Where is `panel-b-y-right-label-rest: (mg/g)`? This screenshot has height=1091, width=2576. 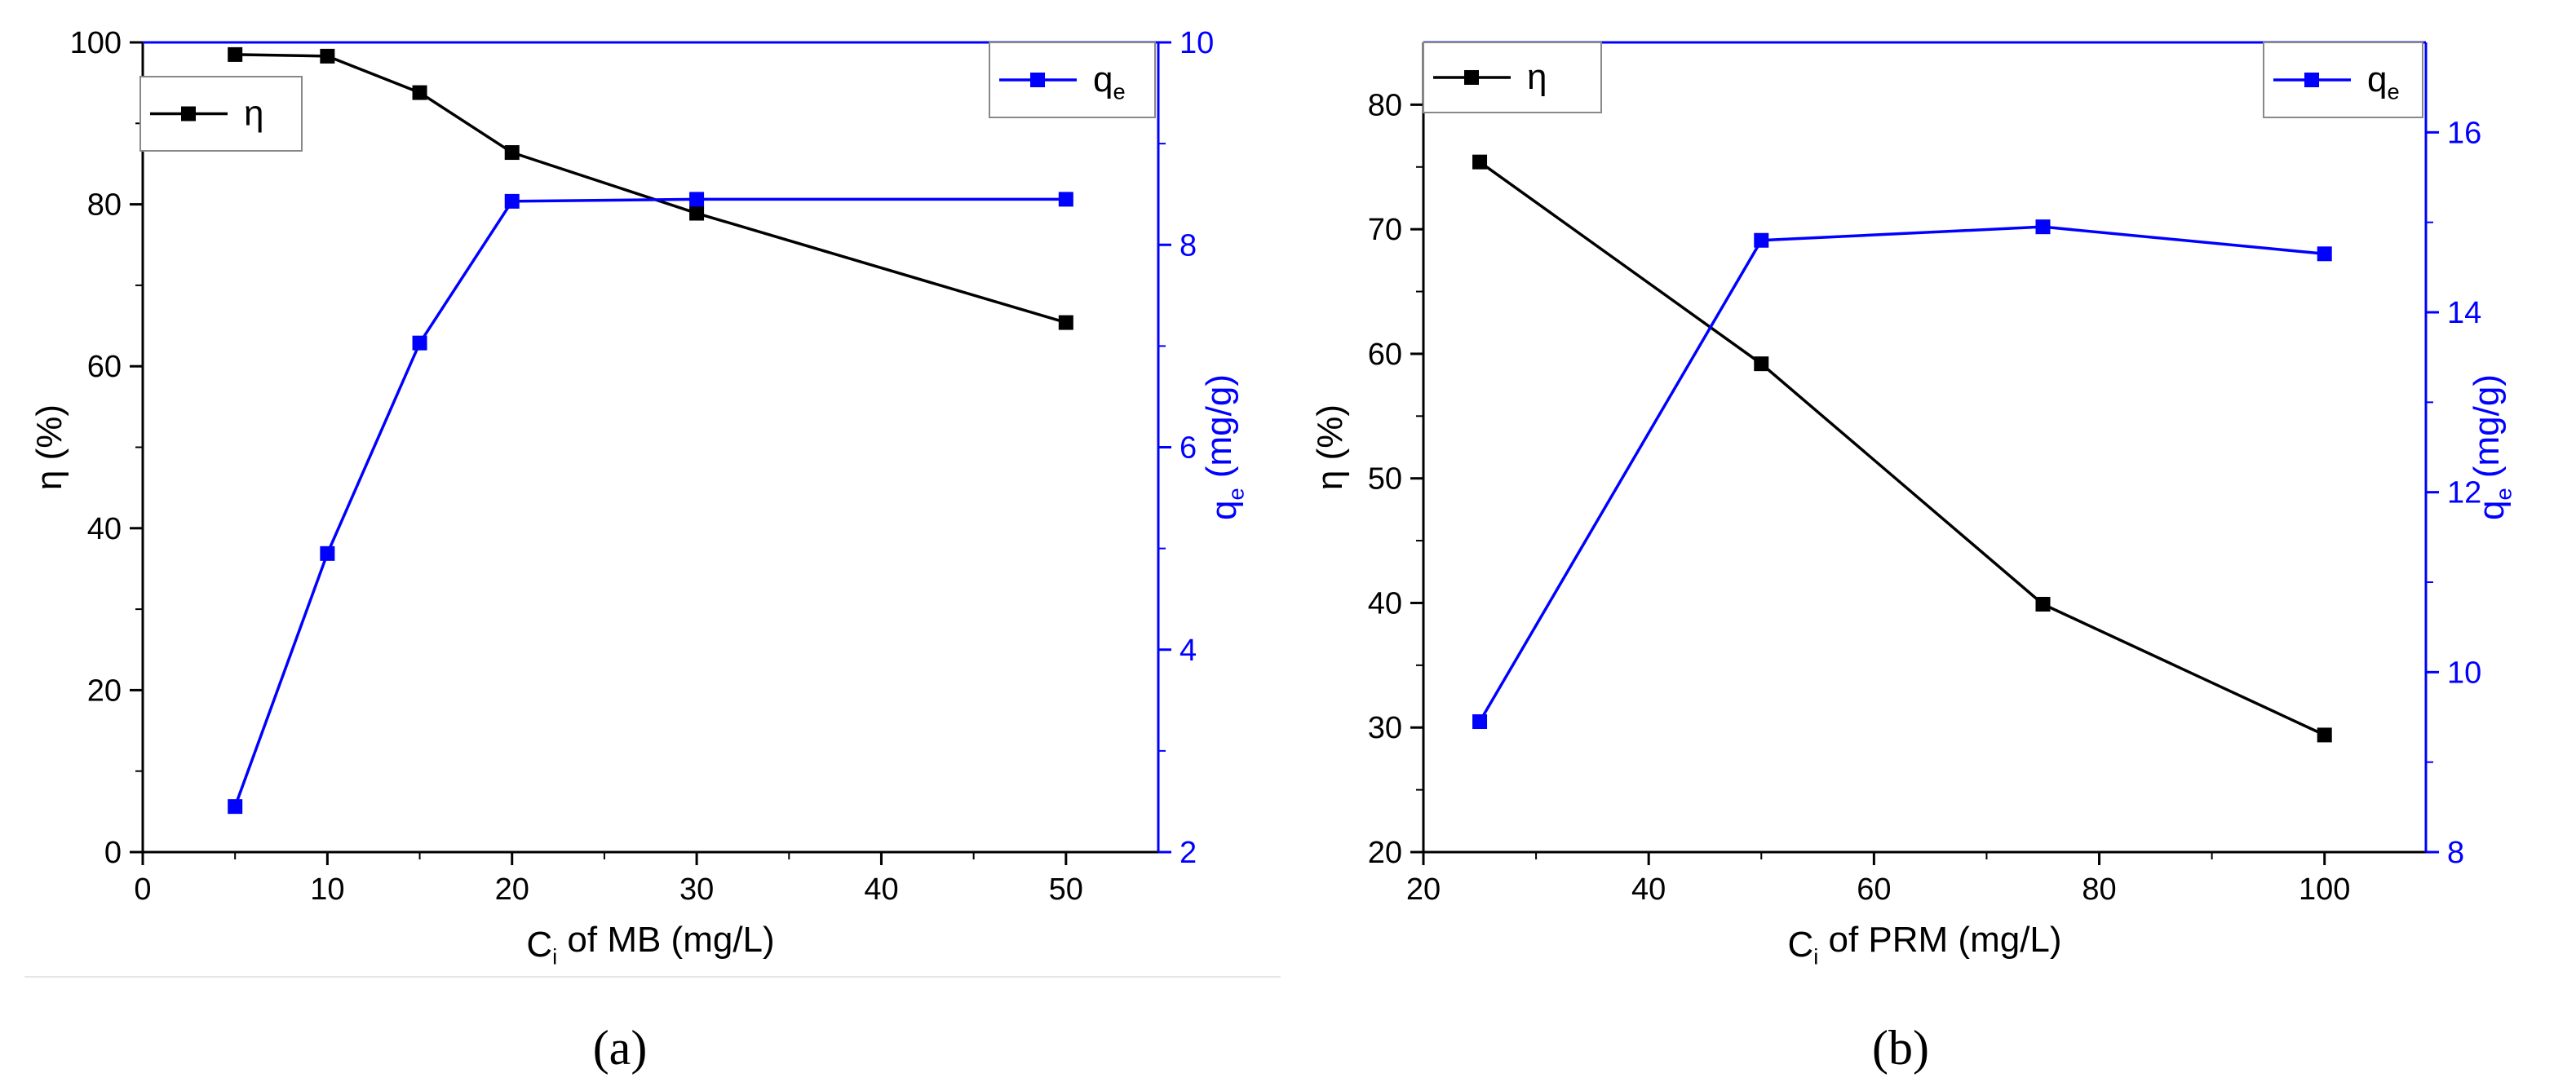
panel-b-y-right-label-rest: (mg/g) is located at coordinates (2487, 431).